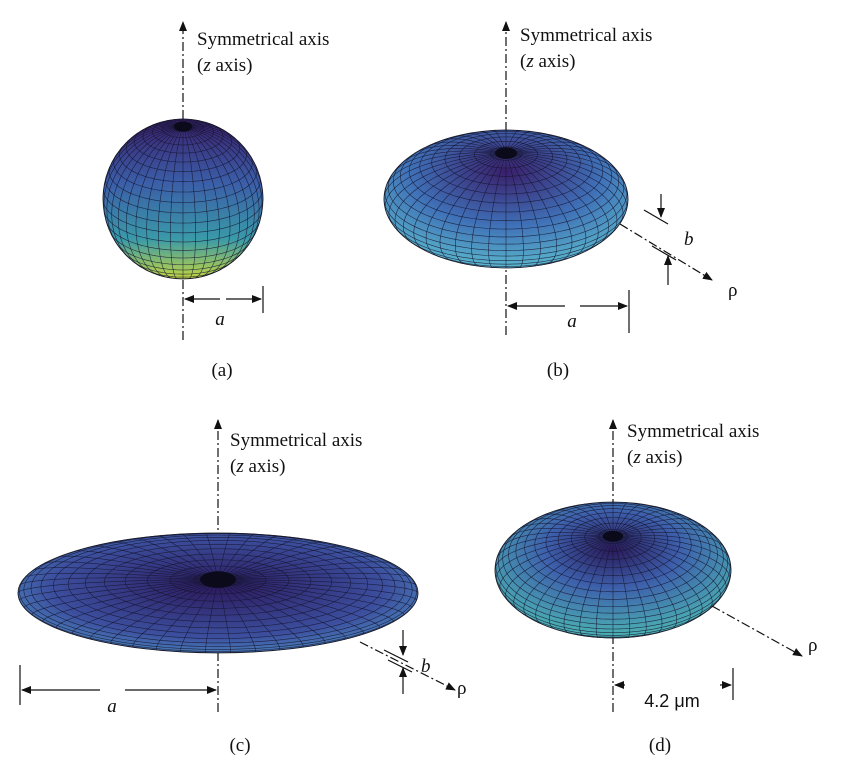 This screenshot has height=771, width=849. Describe the element at coordinates (671, 701) in the screenshot. I see `dimension-label: 4.2 μm` at that location.